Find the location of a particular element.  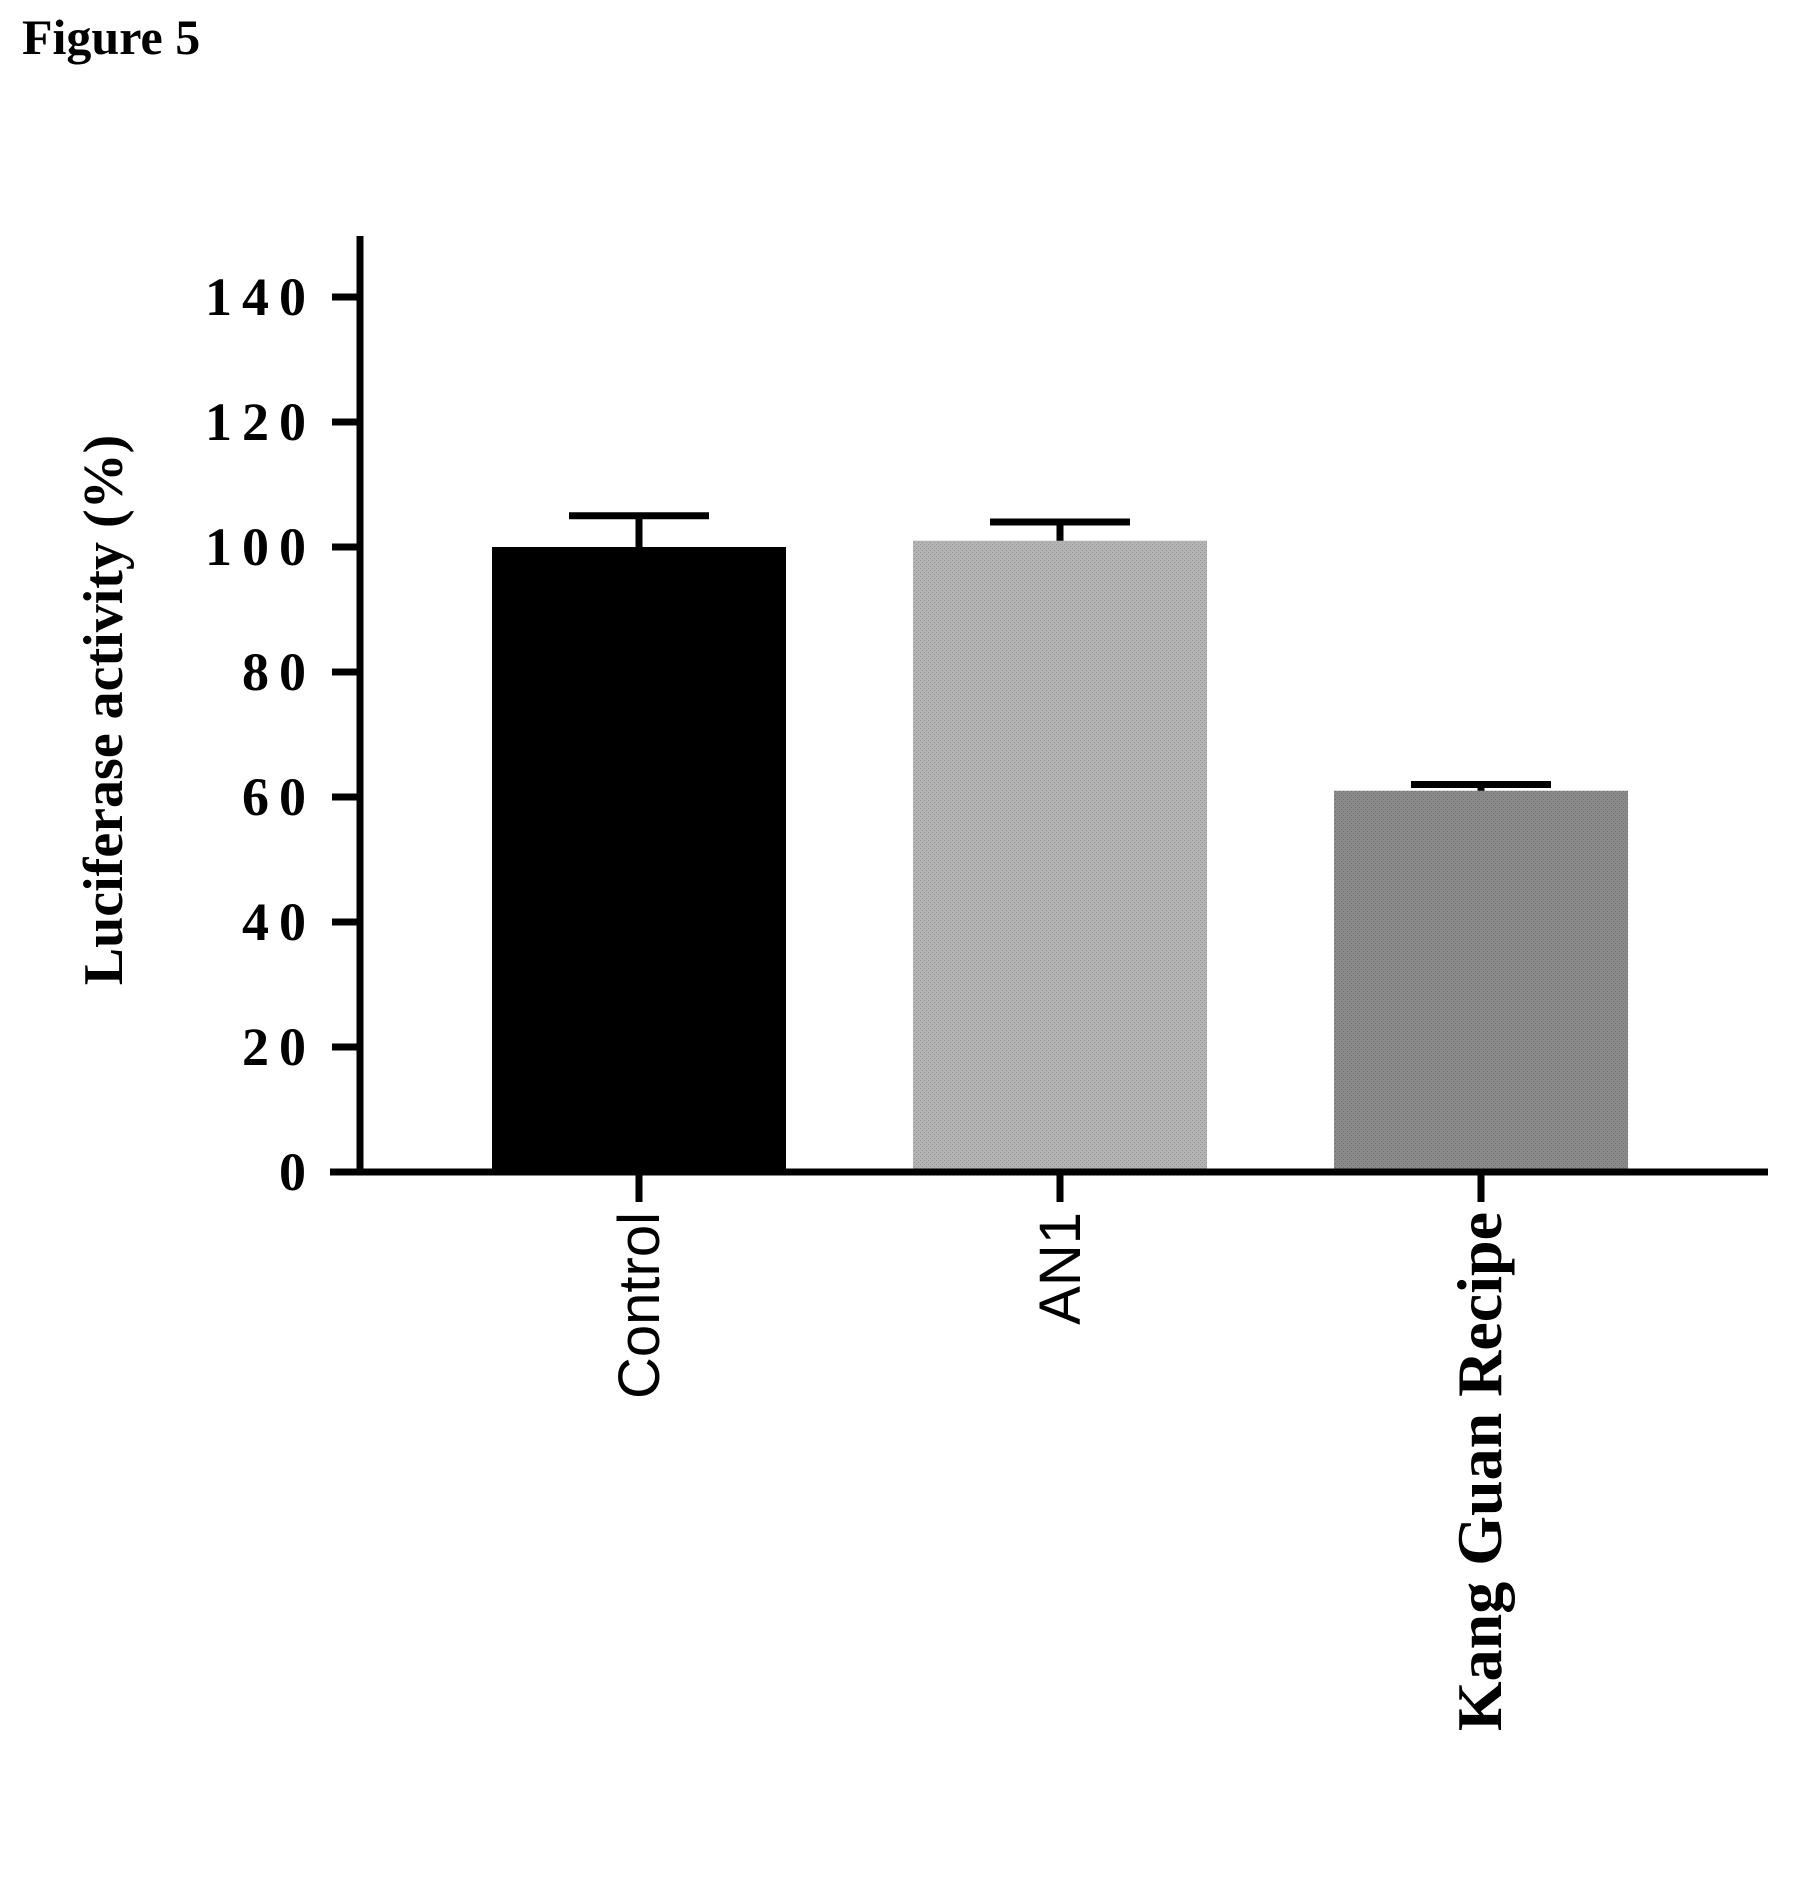

y-tick-label: 20 is located at coordinates (279, 1047).